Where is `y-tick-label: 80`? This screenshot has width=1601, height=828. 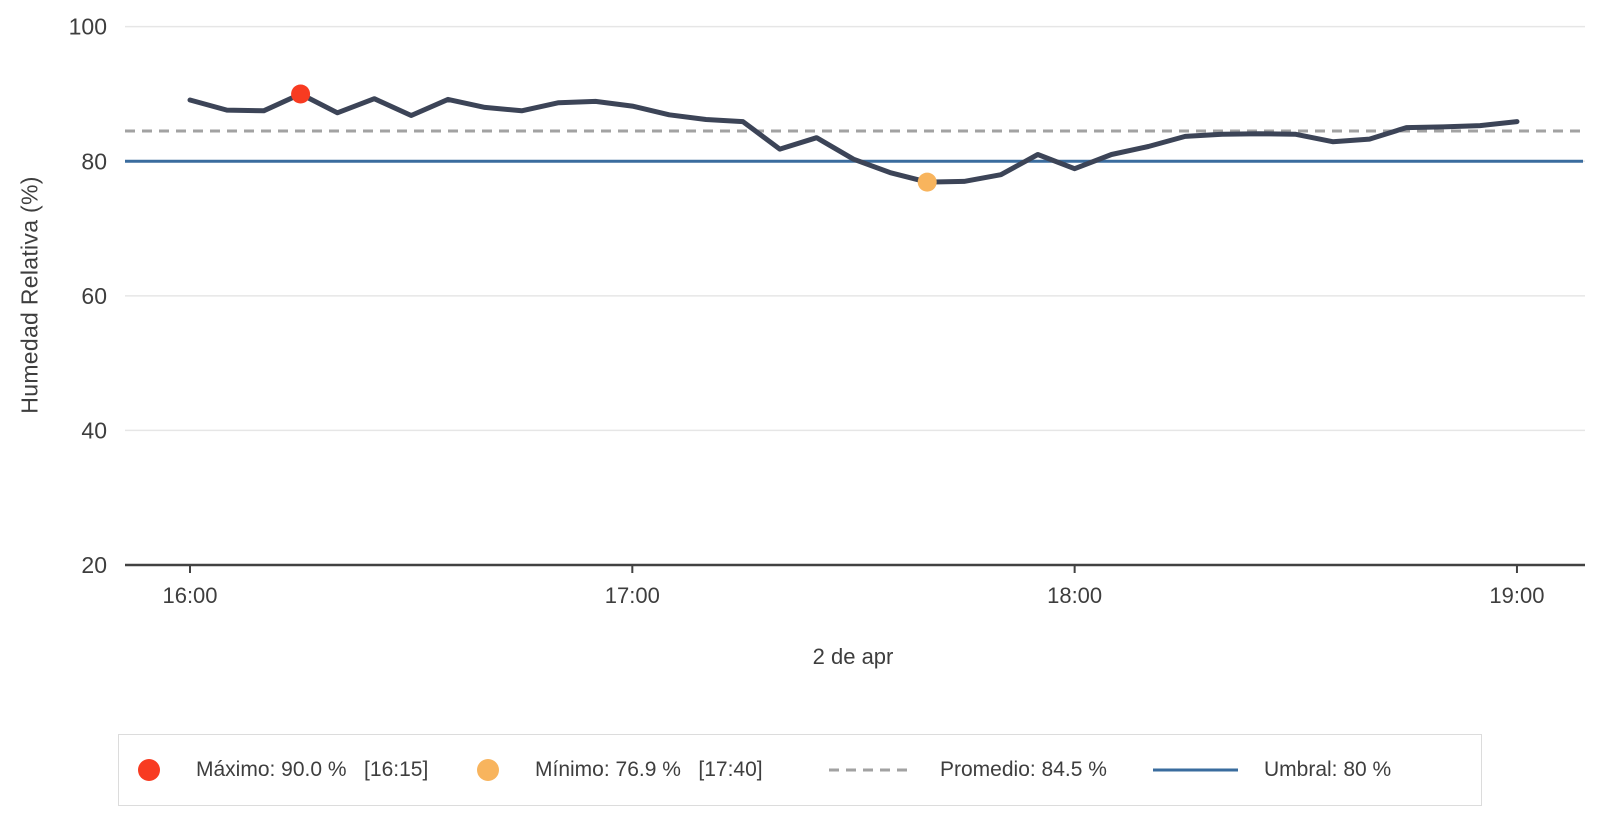
y-tick-label: 80 is located at coordinates (94, 161).